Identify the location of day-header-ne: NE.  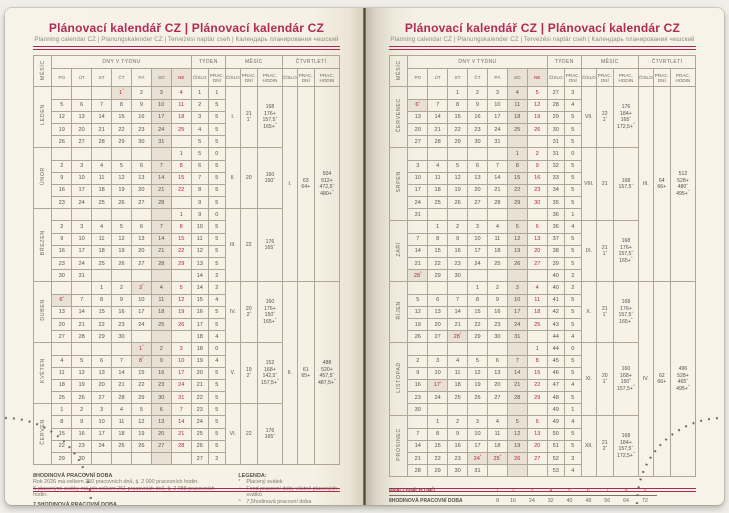
(181, 78).